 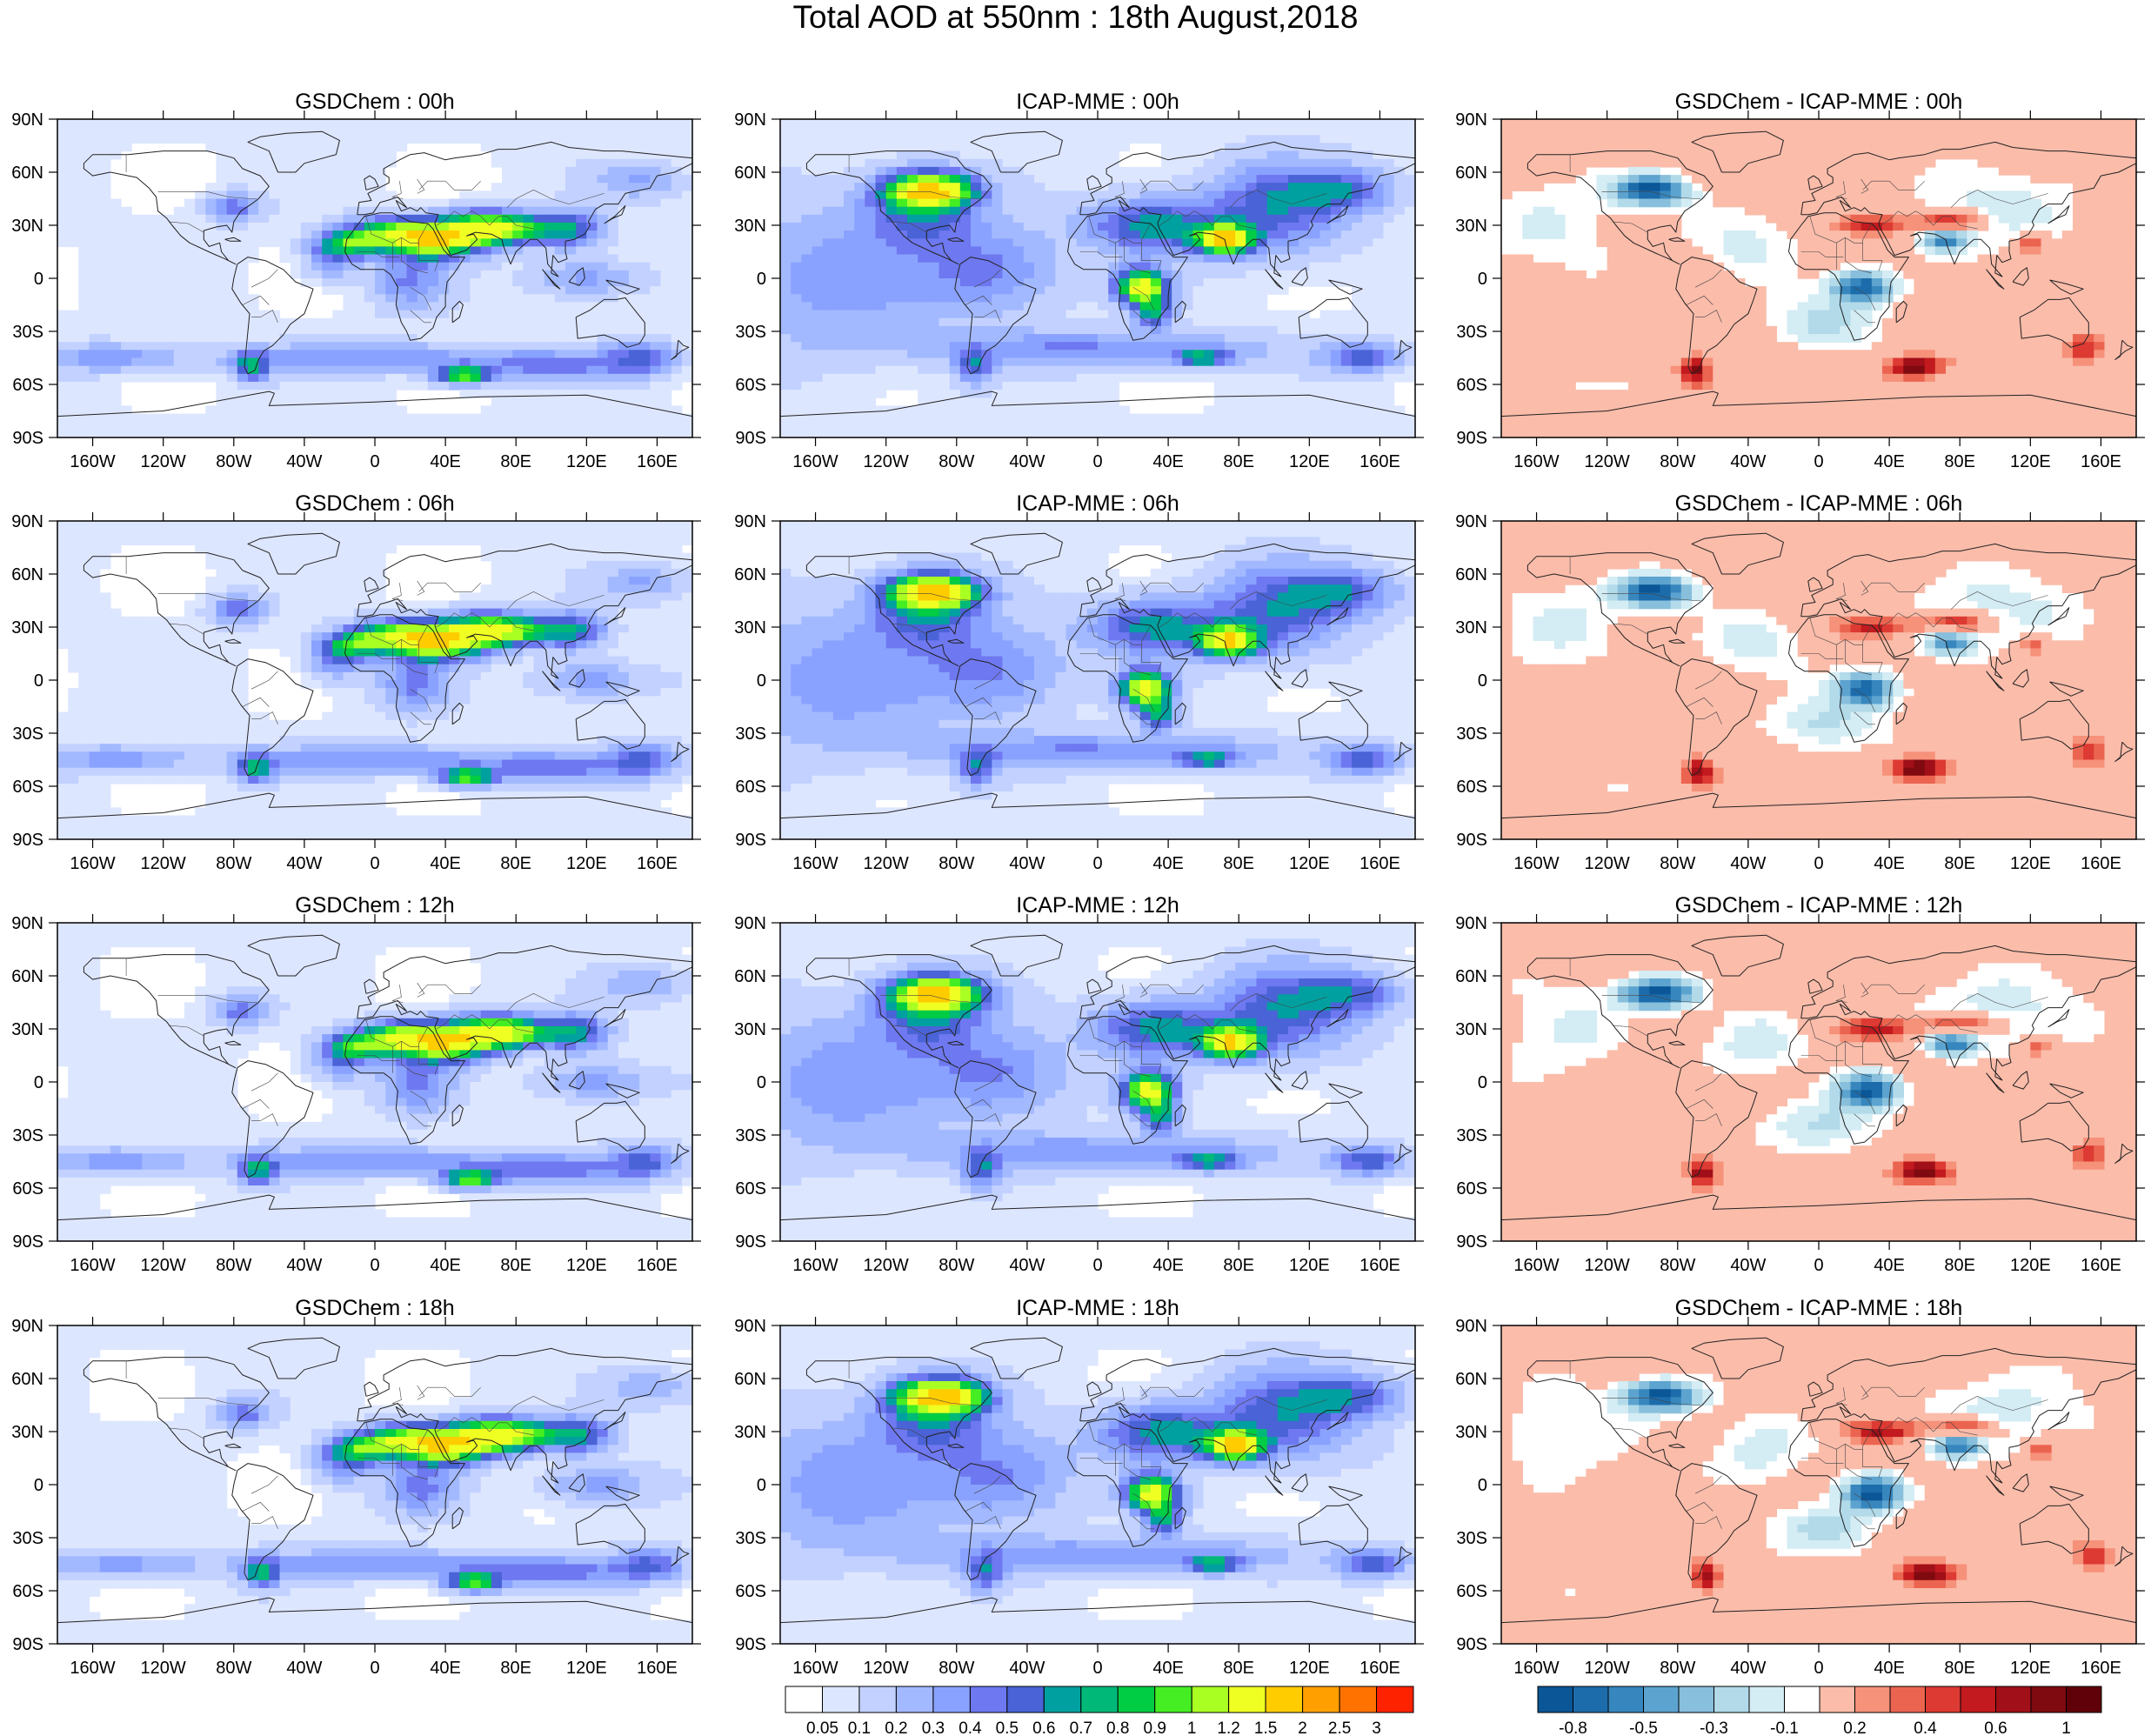 What do you see at coordinates (1819, 1308) in the screenshot?
I see `panel-title: GSDChem - ICAP-MME : 18h` at bounding box center [1819, 1308].